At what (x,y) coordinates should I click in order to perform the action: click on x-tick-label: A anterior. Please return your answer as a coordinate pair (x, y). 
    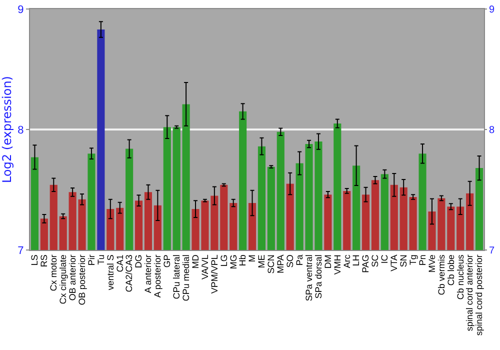
    Looking at the image, I should click on (148, 274).